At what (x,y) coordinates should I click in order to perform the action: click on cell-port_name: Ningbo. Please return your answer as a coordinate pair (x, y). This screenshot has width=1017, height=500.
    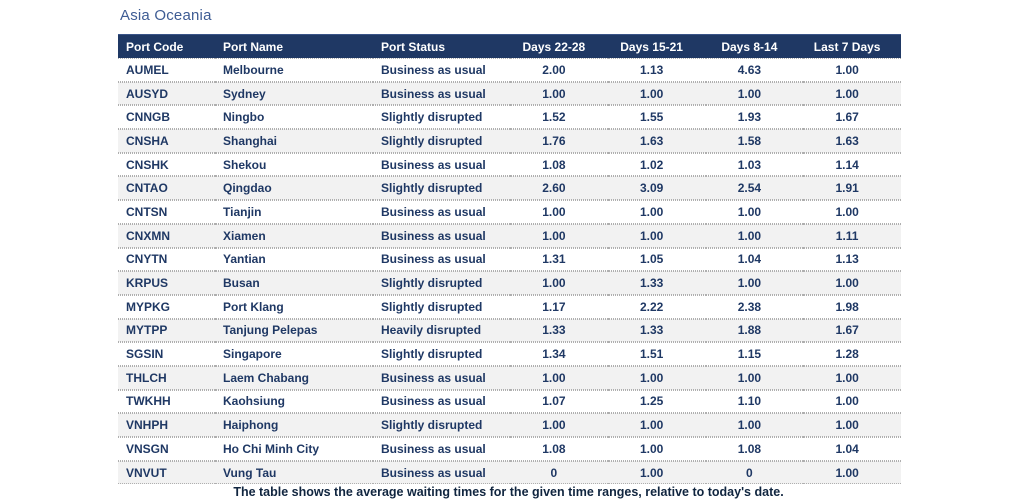
    Looking at the image, I should click on (294, 117).